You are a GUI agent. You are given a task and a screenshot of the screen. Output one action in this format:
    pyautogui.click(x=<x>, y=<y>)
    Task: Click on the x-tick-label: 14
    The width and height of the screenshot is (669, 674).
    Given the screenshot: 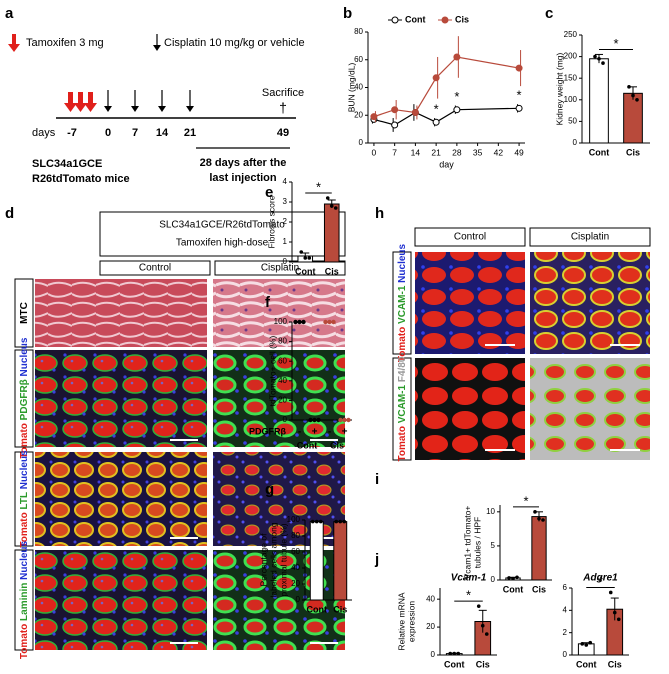 What is the action you would take?
    pyautogui.click(x=416, y=152)
    